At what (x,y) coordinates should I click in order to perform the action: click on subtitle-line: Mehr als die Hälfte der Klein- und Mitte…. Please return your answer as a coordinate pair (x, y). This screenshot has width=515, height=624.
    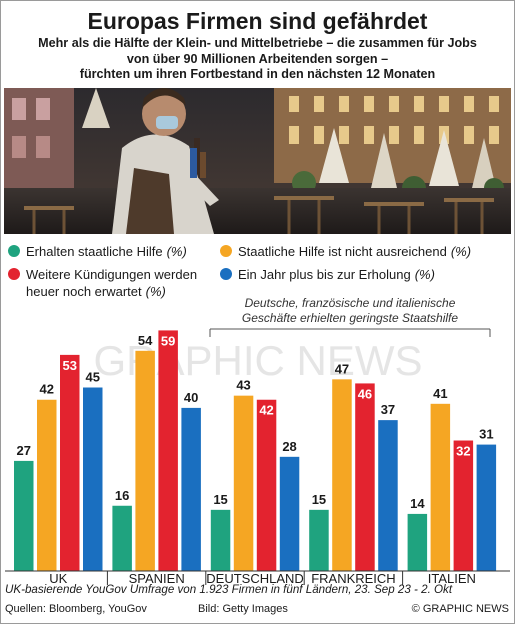
    Looking at the image, I should click on (257, 43).